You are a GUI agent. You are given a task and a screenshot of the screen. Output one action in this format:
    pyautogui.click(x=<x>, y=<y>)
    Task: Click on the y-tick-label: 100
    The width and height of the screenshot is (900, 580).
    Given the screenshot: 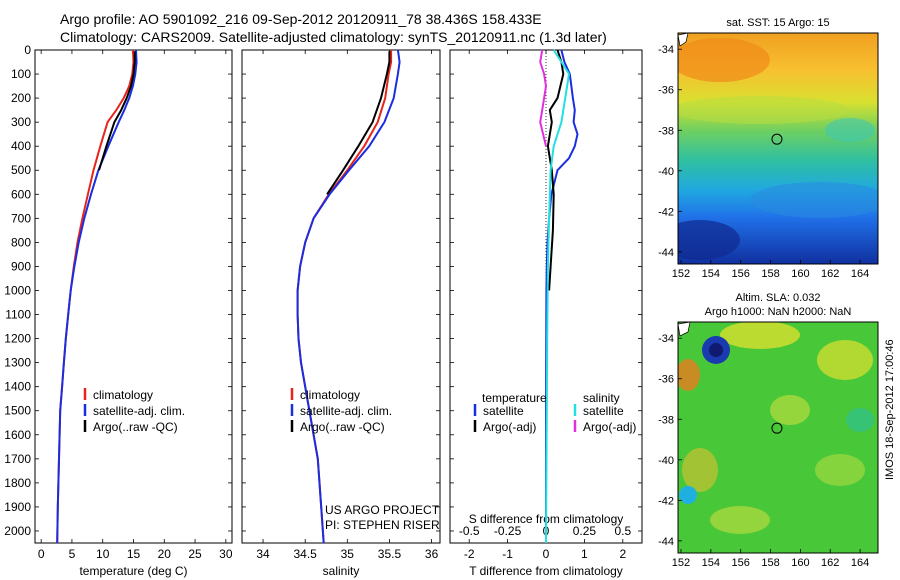 What is the action you would take?
    pyautogui.click(x=21, y=74)
    